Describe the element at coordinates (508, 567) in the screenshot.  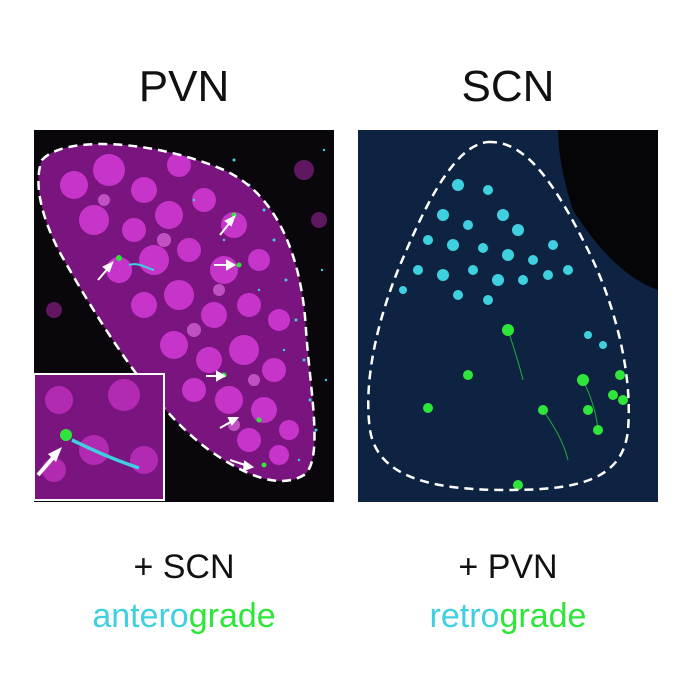
I see `scn-caption-injection: + PVN` at that location.